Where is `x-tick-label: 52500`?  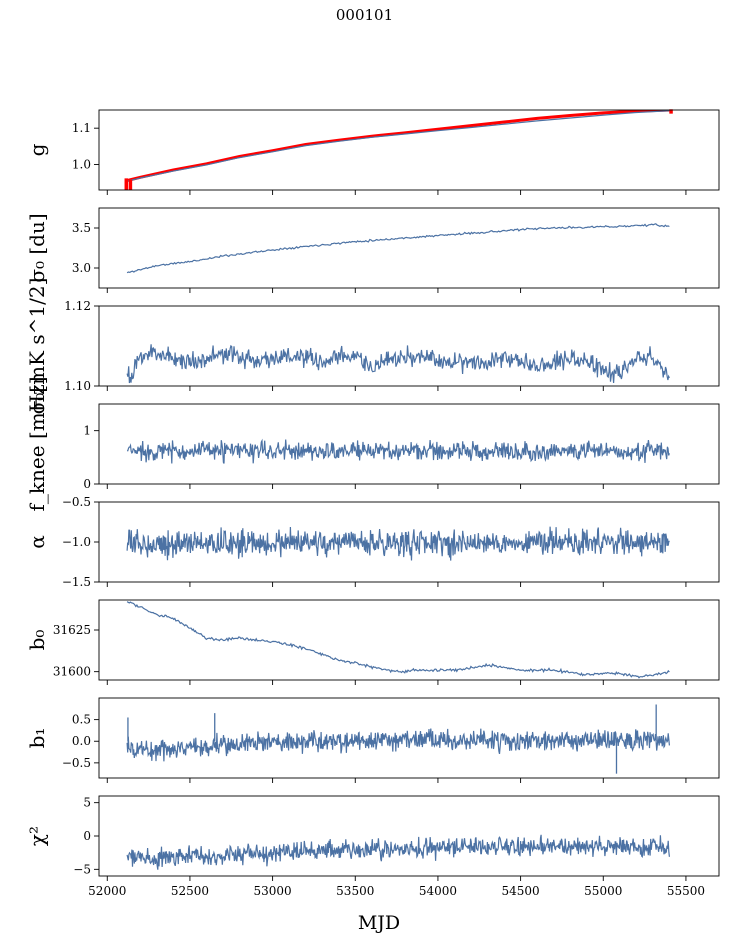
x-tick-label: 52500 is located at coordinates (190, 891).